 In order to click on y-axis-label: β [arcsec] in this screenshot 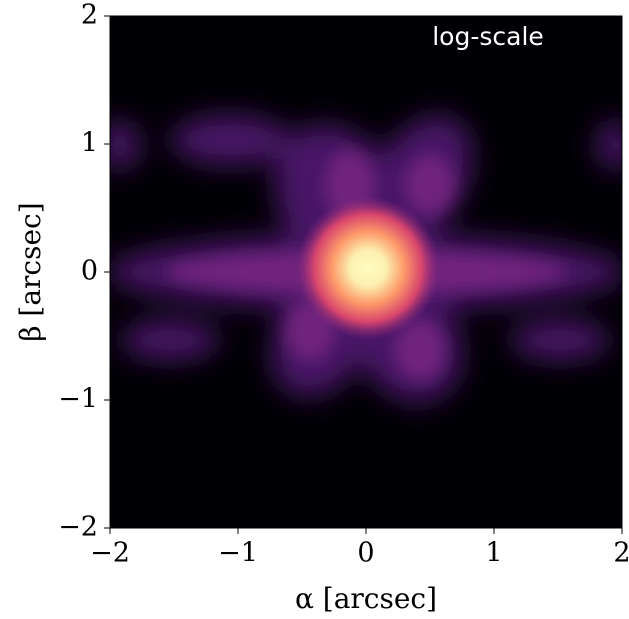, I will do `click(30, 271)`.